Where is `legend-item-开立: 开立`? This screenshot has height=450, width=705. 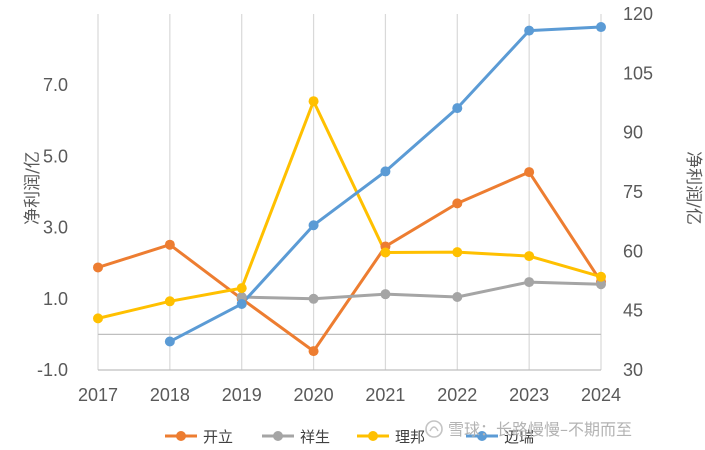
legend-item-开立: 开立 is located at coordinates (199, 437).